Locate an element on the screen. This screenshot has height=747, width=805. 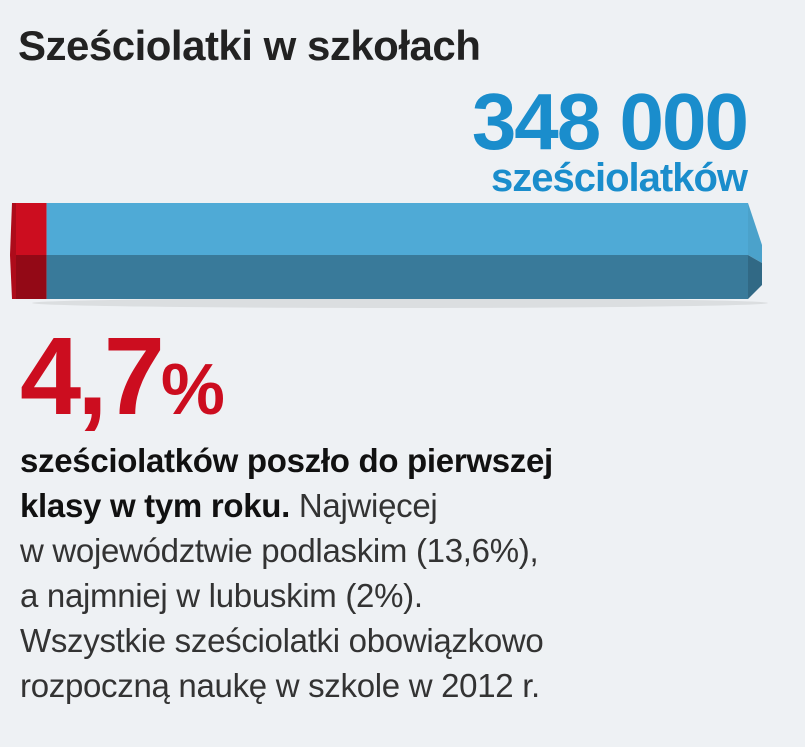
description-line-2: klasy w tym roku. Najwięcej is located at coordinates (405, 505).